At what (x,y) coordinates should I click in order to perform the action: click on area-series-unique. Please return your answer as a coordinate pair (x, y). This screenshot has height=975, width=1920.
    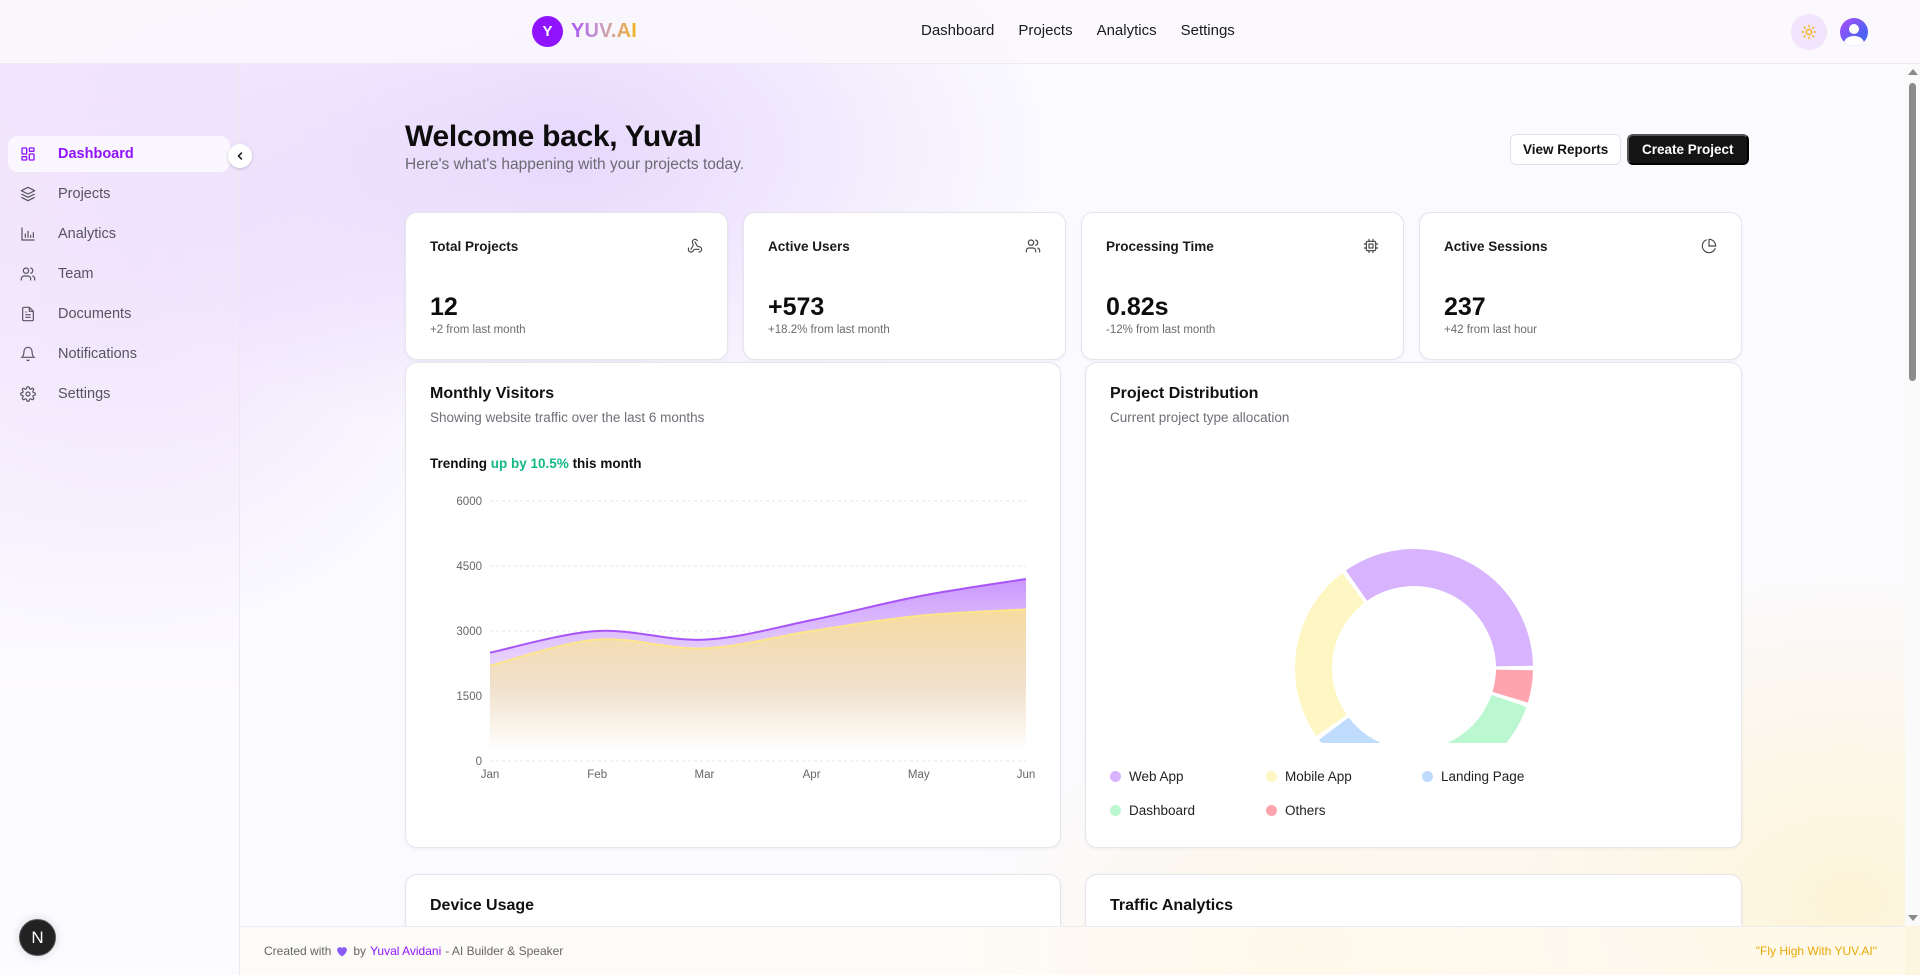
    Looking at the image, I should click on (758, 680).